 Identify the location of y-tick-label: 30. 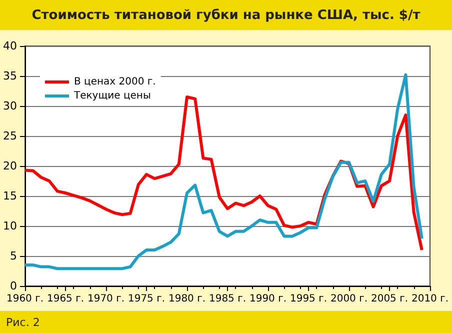
(10, 106).